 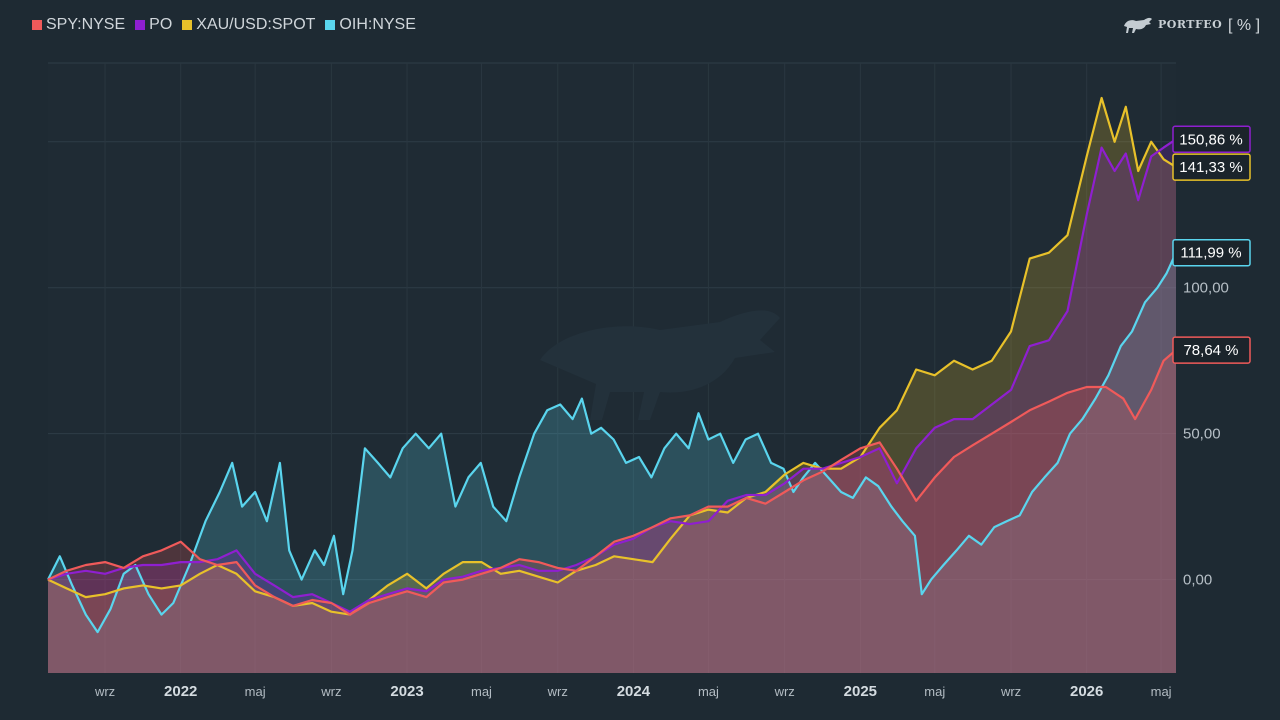 I want to click on x-tick-label: 2025, so click(x=860, y=691).